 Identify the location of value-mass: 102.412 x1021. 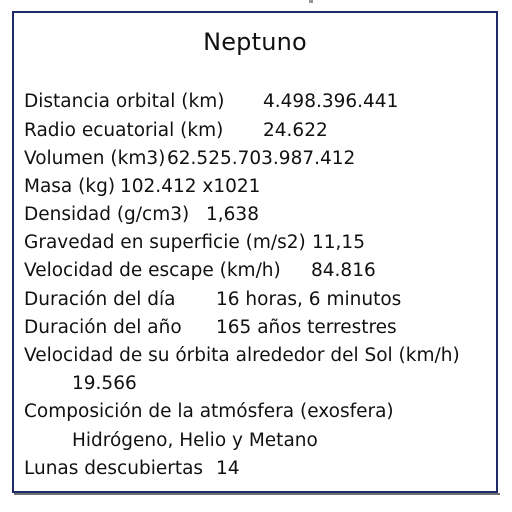
(190, 186).